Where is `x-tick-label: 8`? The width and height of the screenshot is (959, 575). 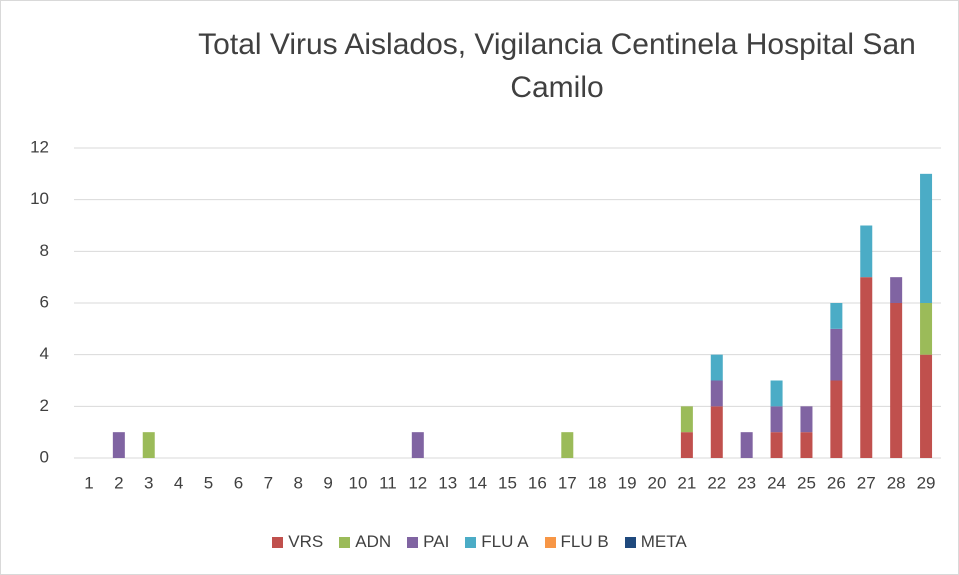 x-tick-label: 8 is located at coordinates (297, 482).